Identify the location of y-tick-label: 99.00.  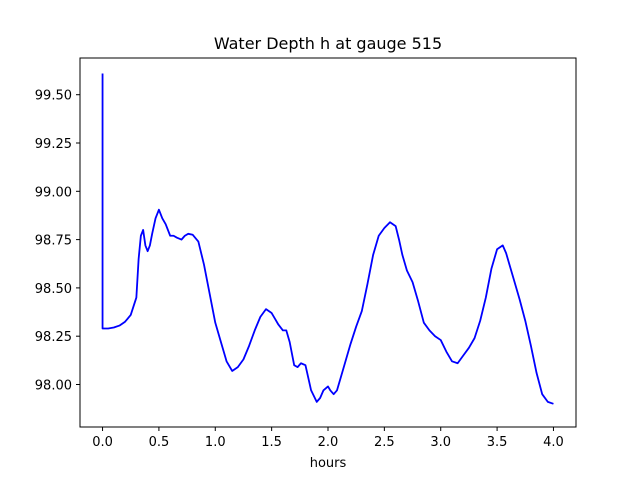
(53, 192).